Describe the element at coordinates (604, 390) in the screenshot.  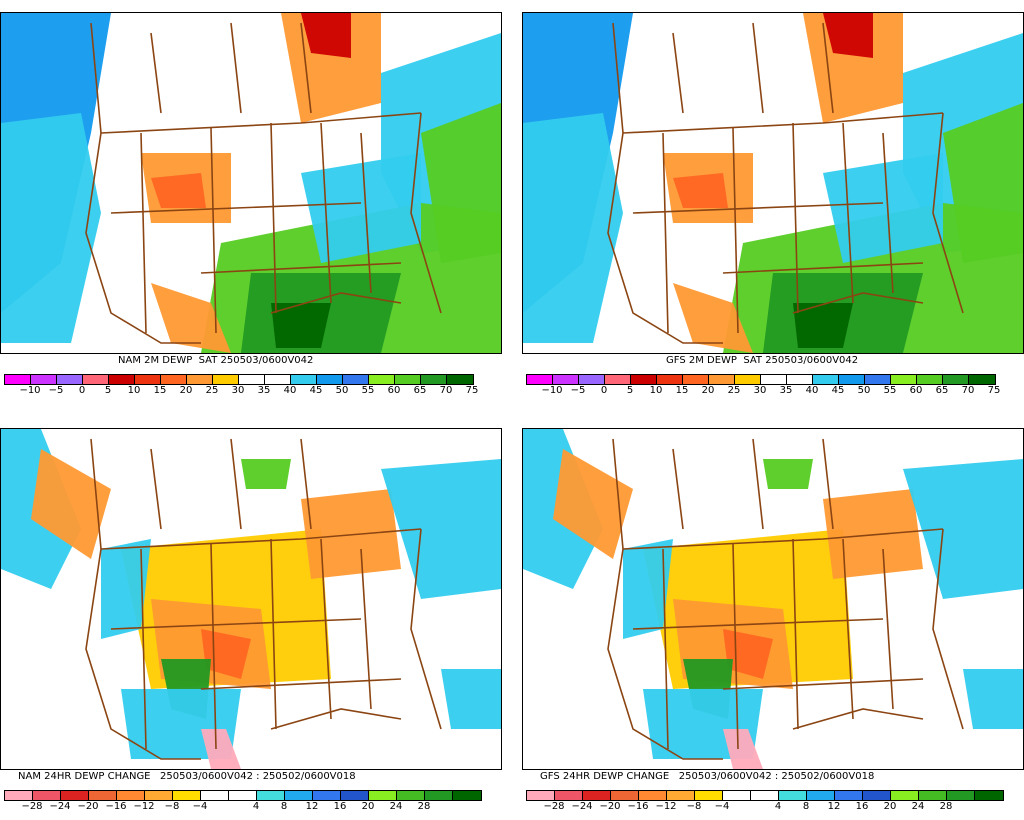
I see `colorbar-tick-label: 0` at that location.